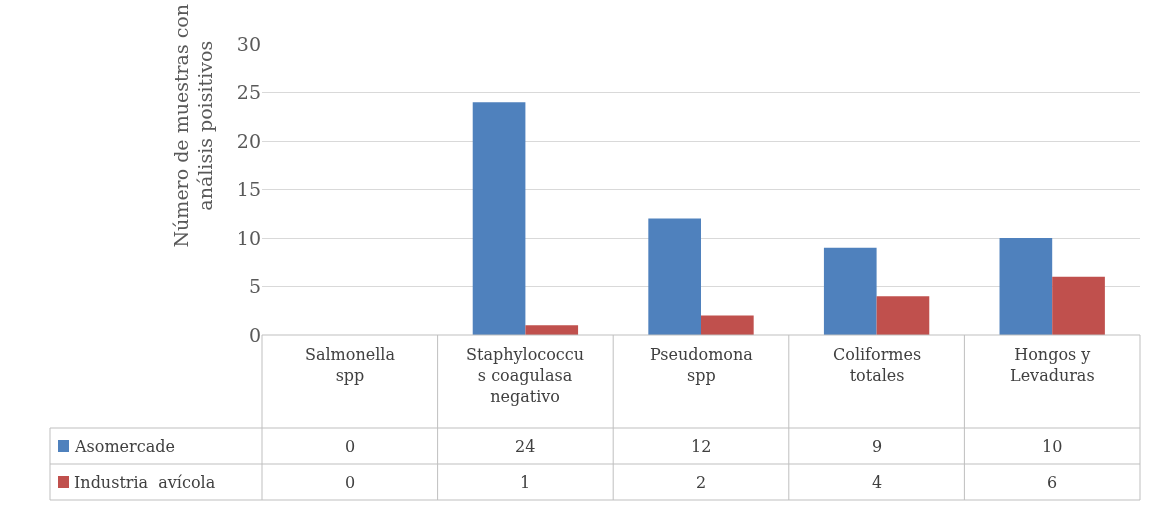 The image size is (1162, 506). I want to click on legend-label: Asomercade, so click(124, 446).